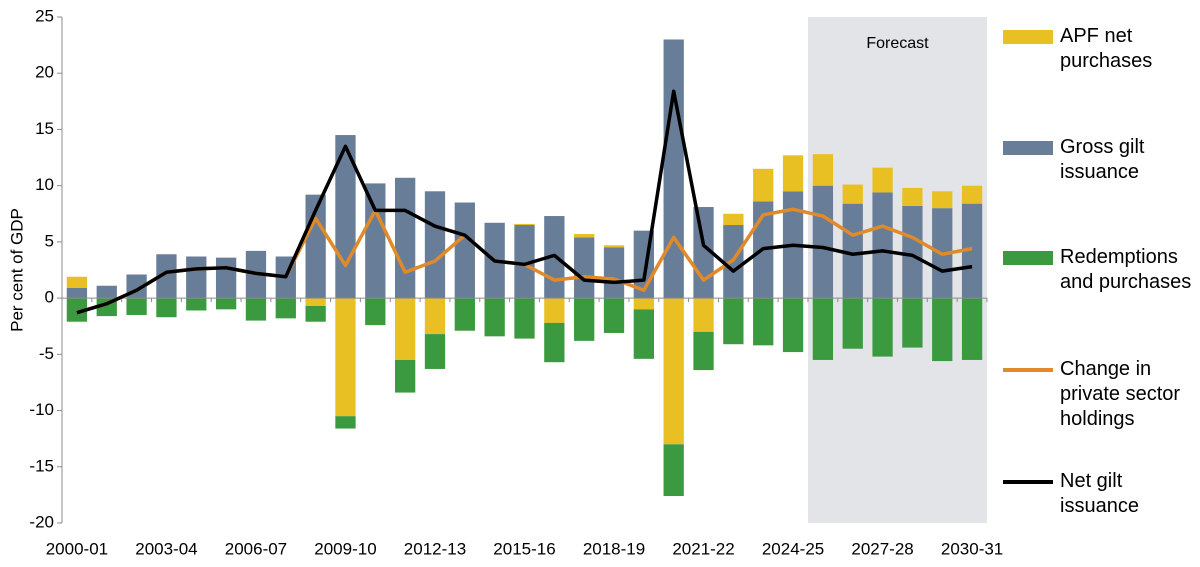 The width and height of the screenshot is (1200, 567). I want to click on x-tick-label: 2003-04, so click(166, 548).